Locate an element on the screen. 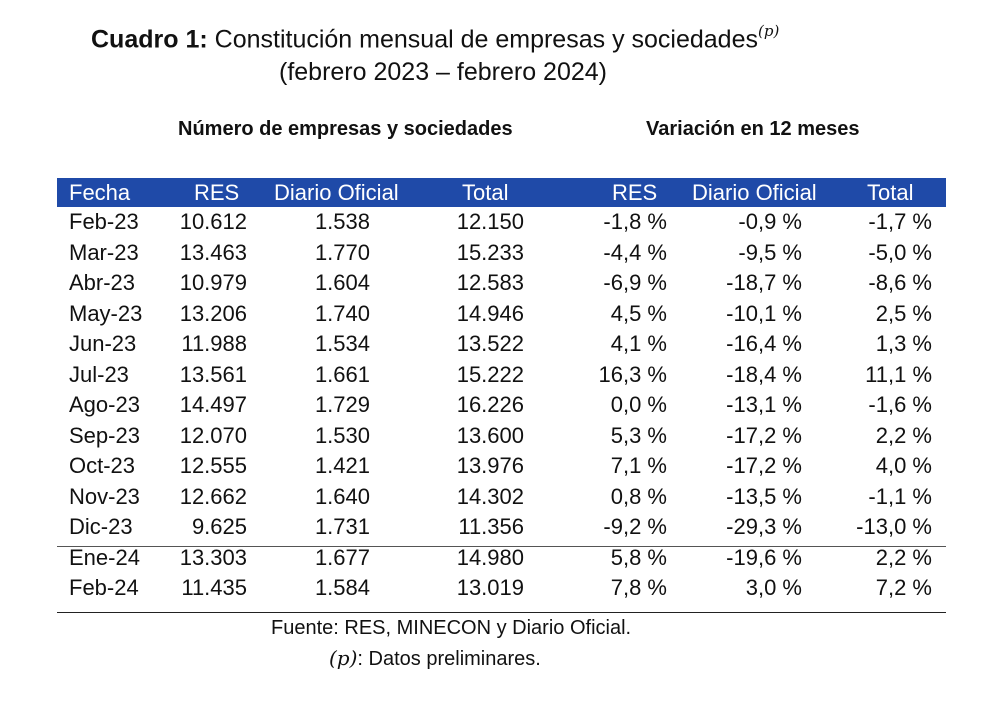  cell-var-diario-oficial: -13,1 % is located at coordinates (764, 404).